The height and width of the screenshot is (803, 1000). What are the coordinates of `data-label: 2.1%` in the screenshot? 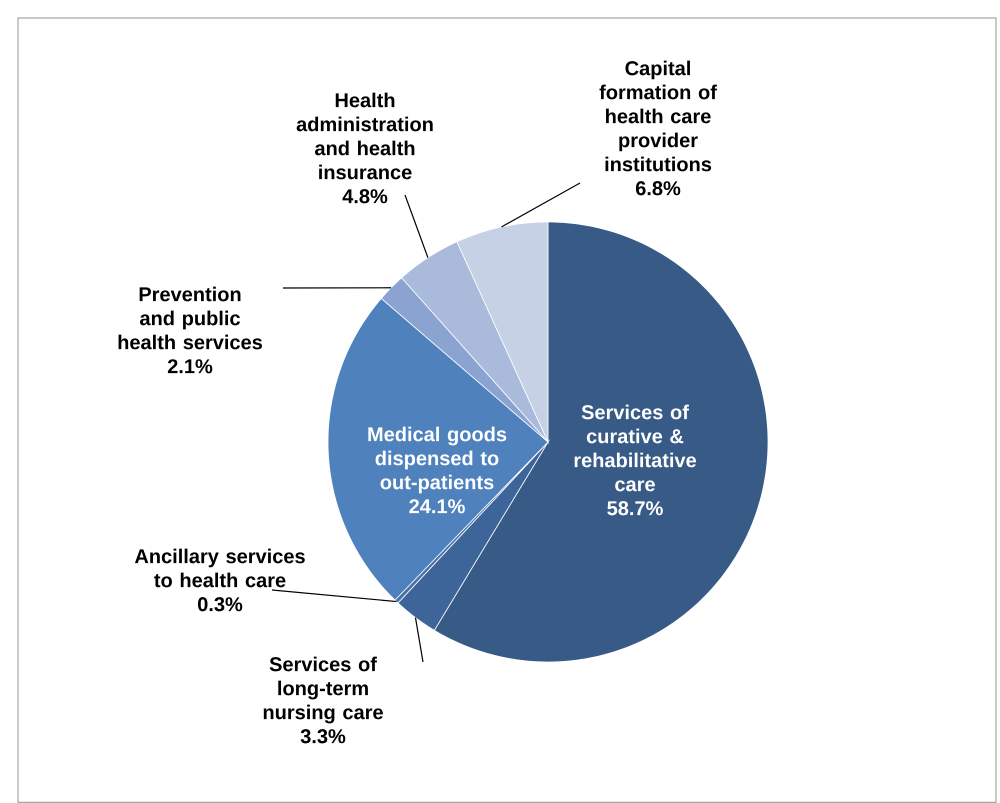 It's located at (190, 366).